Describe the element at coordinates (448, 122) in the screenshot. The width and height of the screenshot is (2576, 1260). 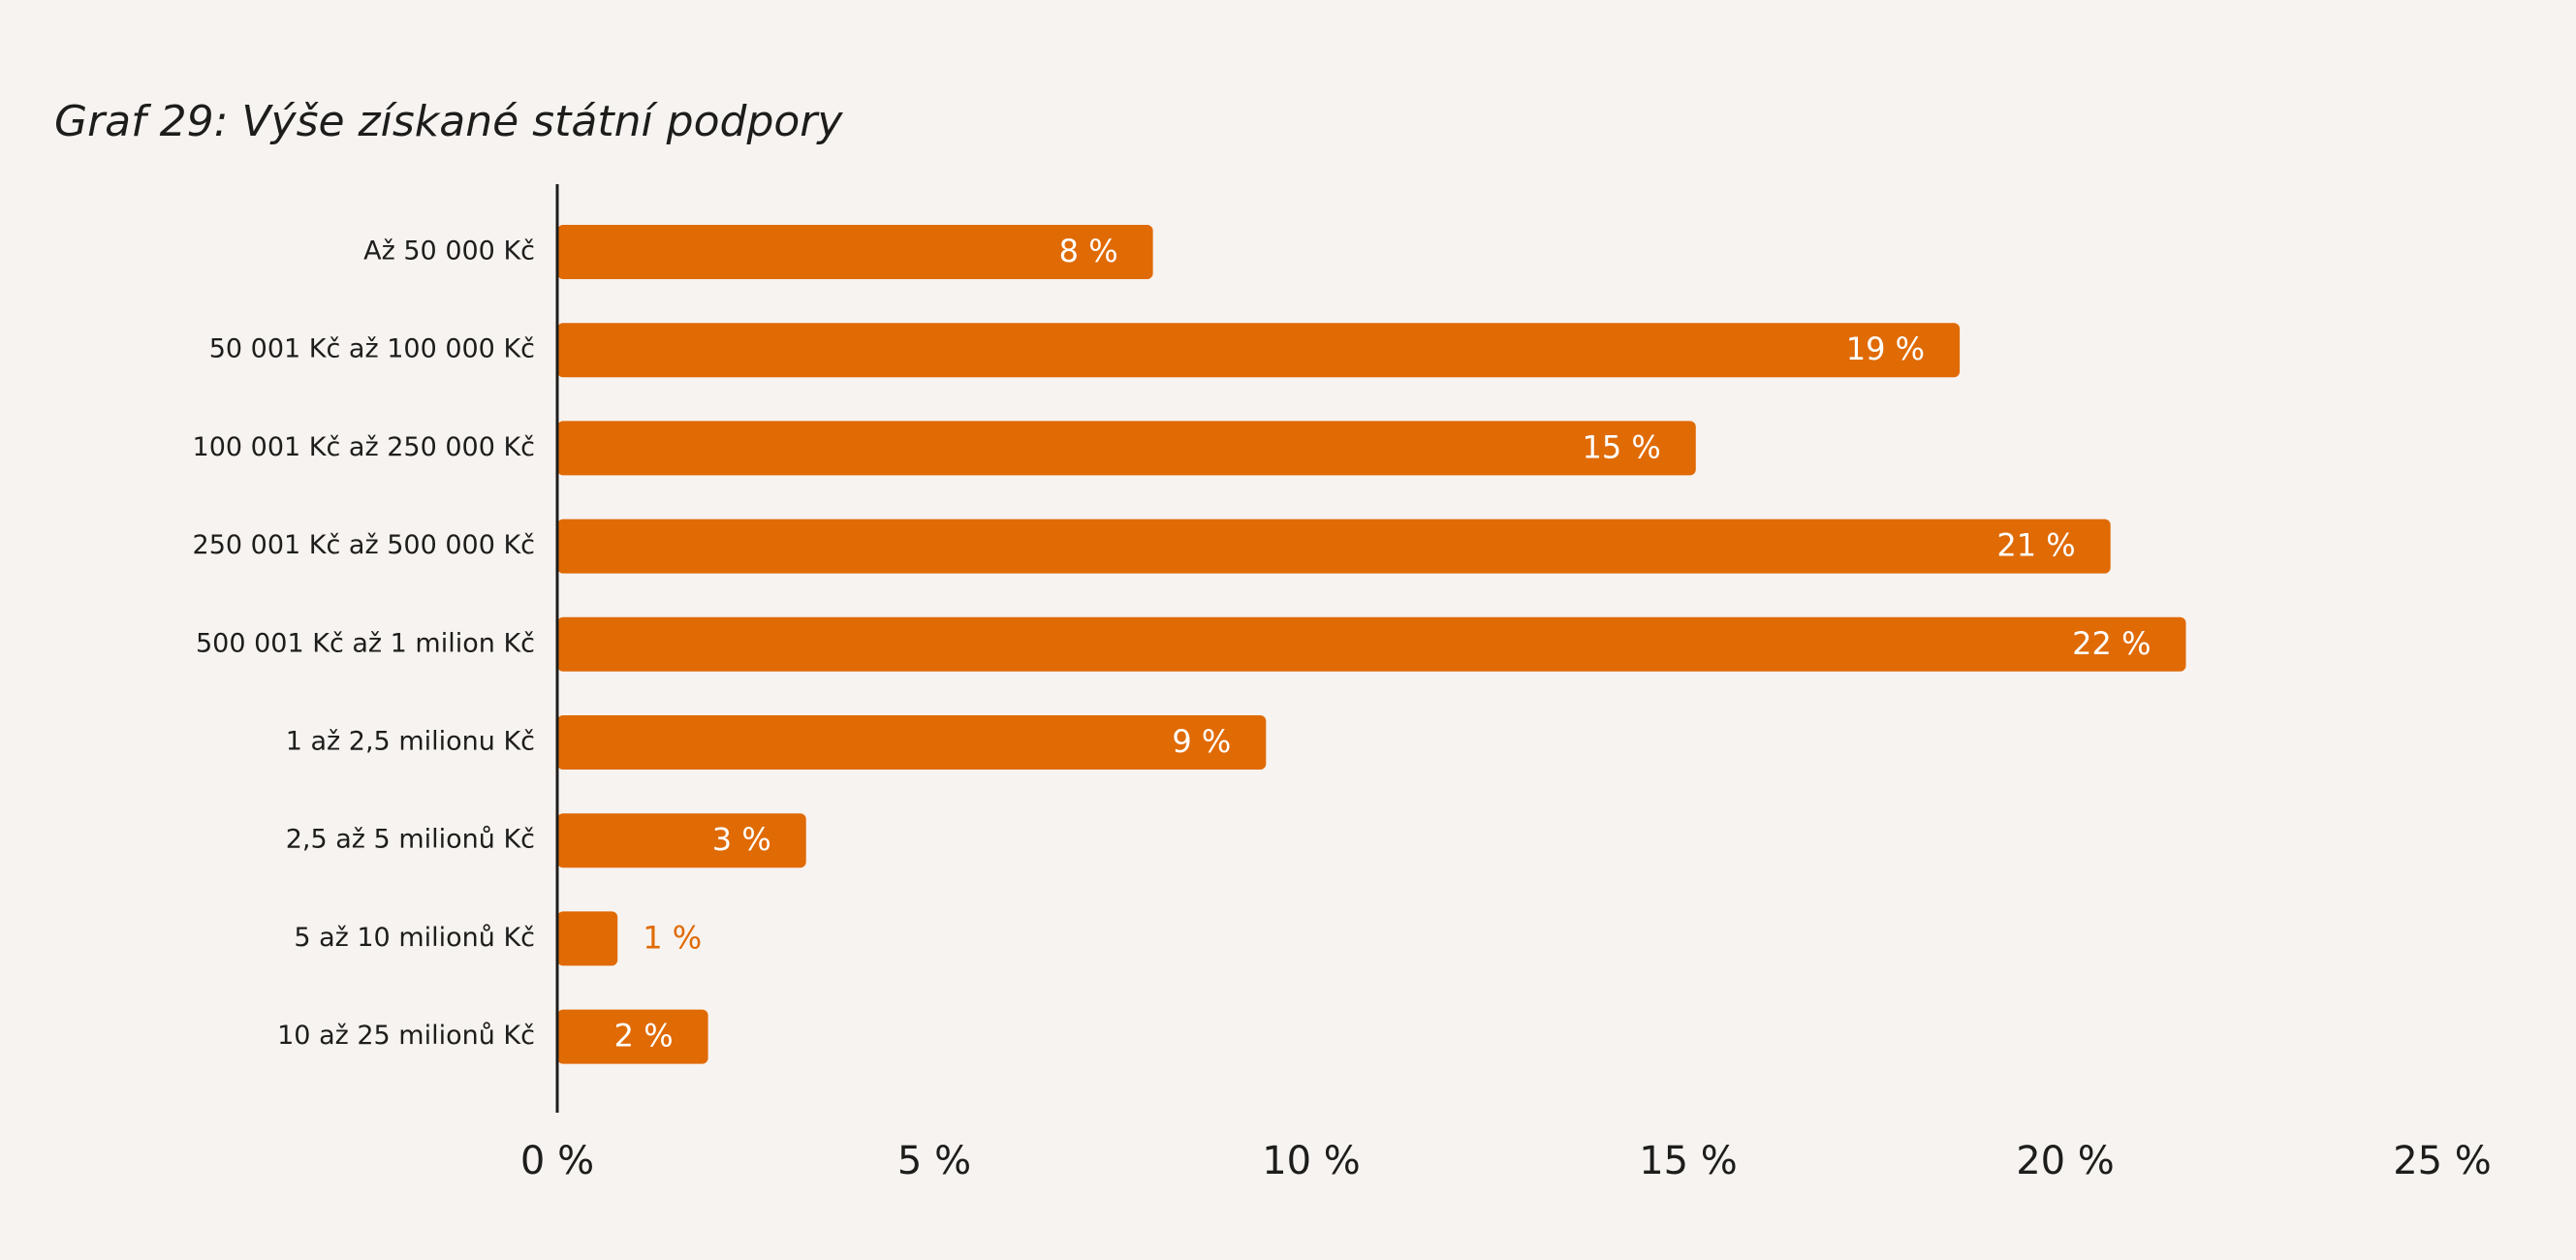
I see `chart-title: Graf 29: Výše získané státní podpory` at that location.